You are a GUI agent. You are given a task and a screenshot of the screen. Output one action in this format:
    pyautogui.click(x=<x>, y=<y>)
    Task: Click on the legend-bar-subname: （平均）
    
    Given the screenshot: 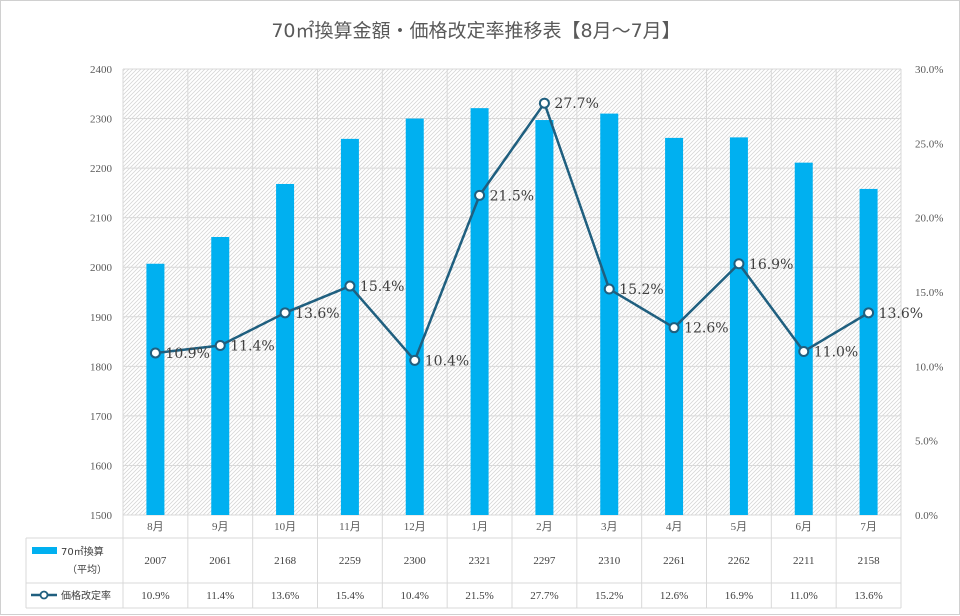 What is the action you would take?
    pyautogui.click(x=87, y=570)
    